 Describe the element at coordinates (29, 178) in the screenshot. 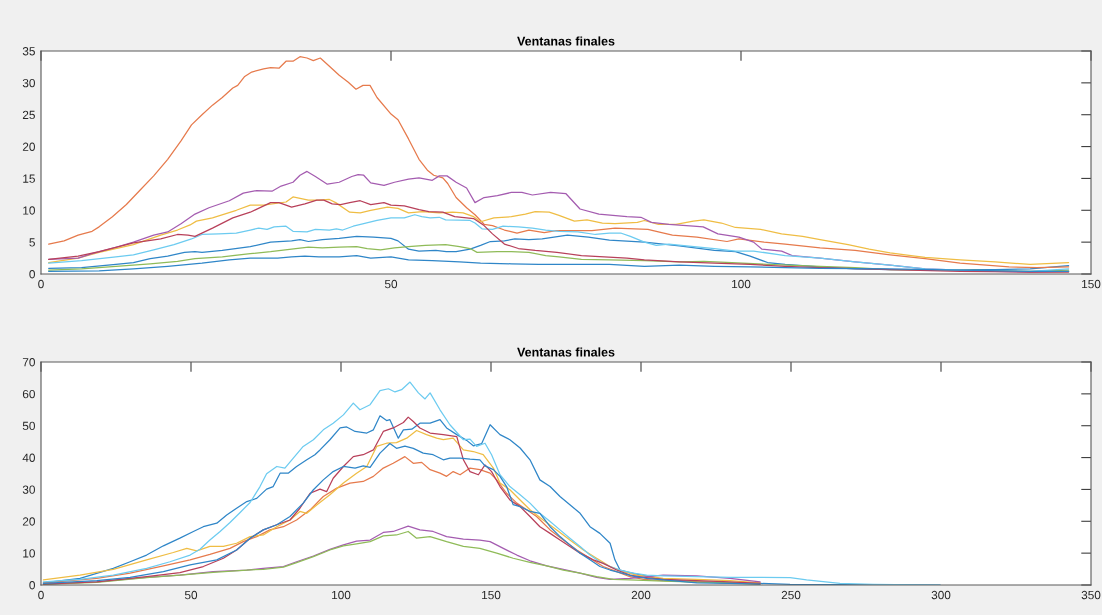

I see `y-tick-label: 15` at that location.